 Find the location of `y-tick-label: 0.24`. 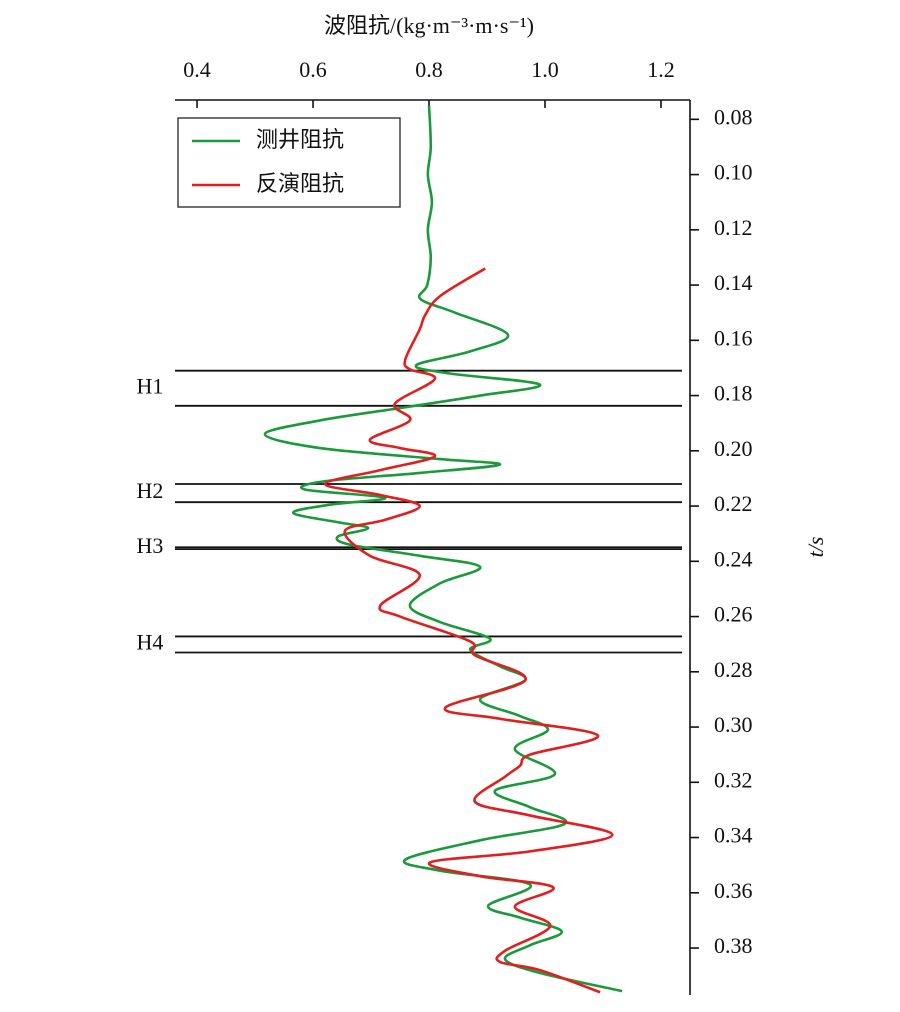

y-tick-label: 0.24 is located at coordinates (733, 558).